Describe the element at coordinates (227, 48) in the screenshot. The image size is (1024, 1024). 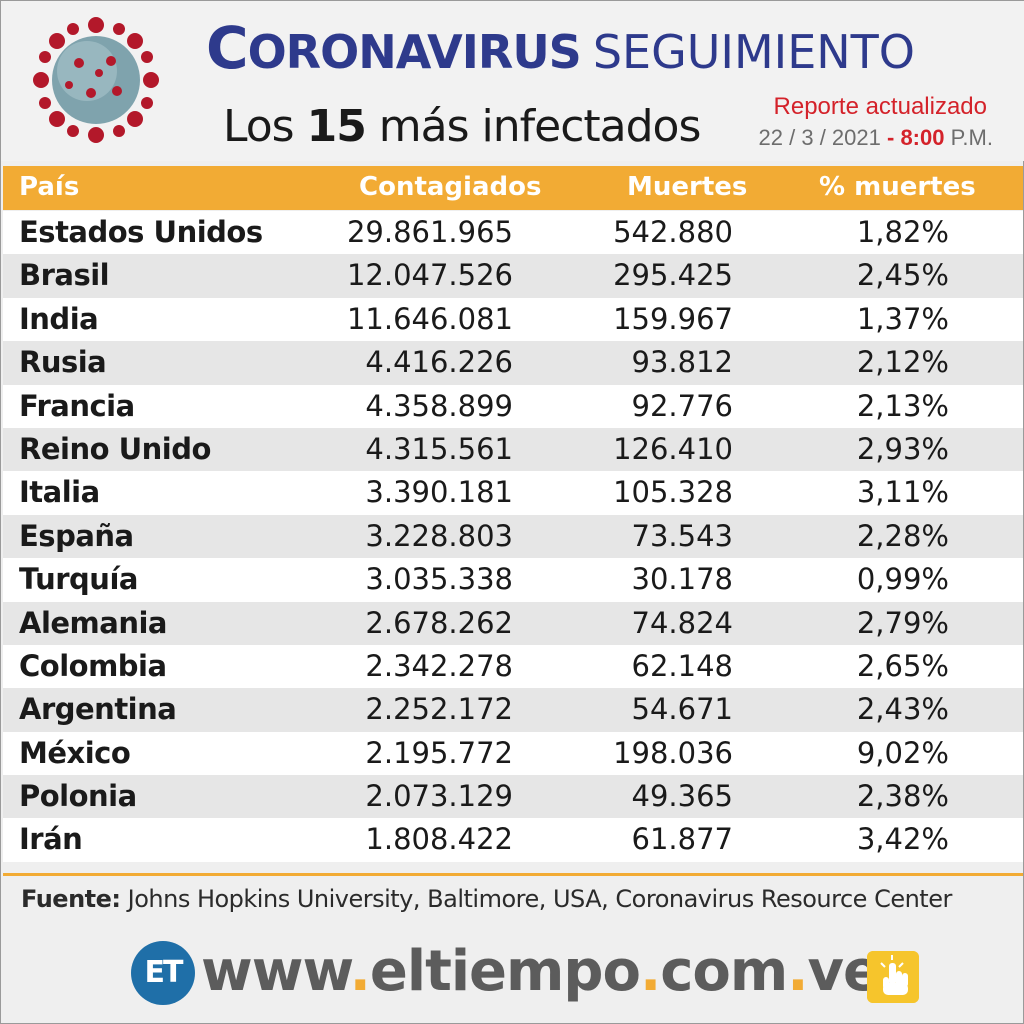
I see `title-initial: C` at that location.